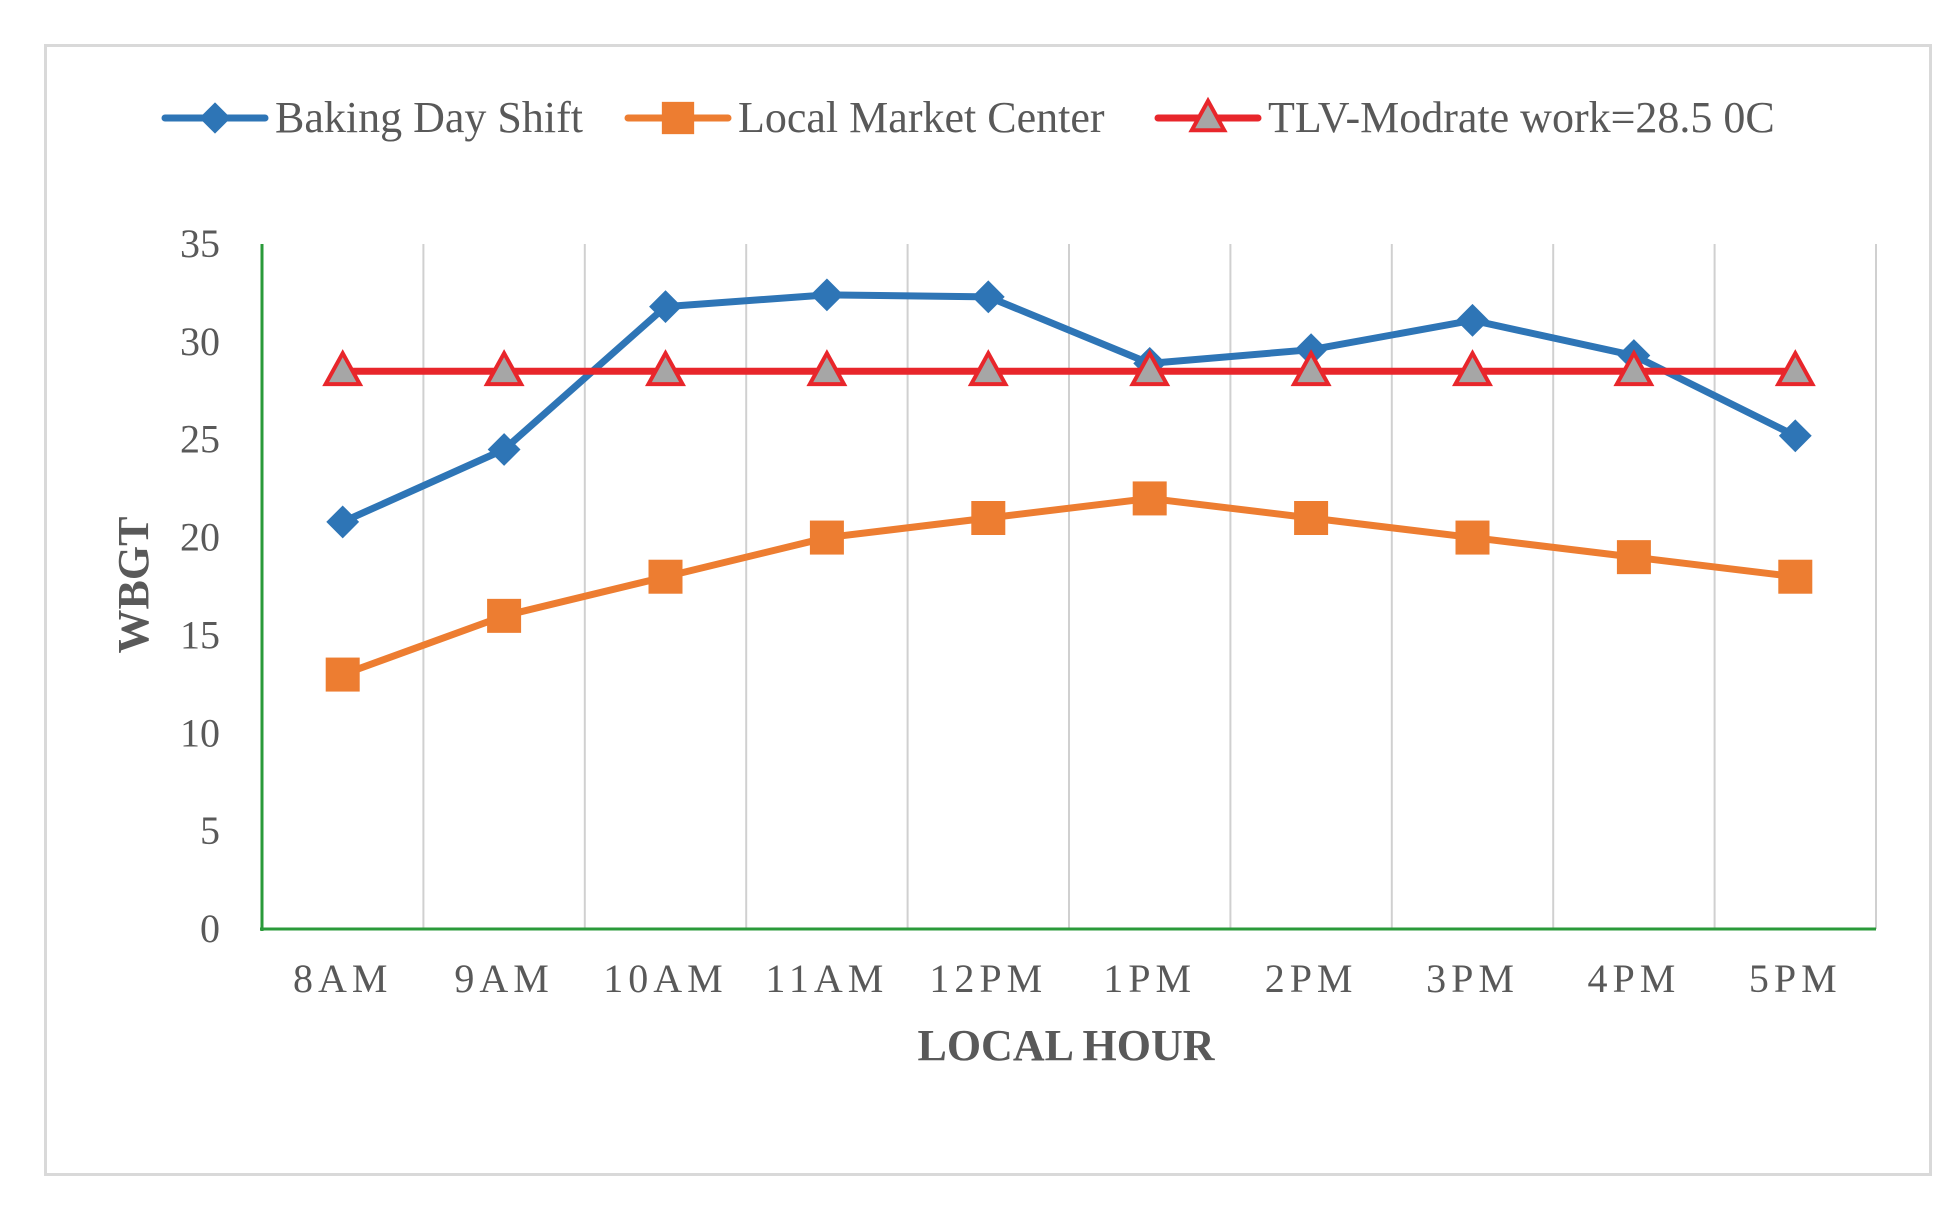  Describe the element at coordinates (200, 341) in the screenshot. I see `y-tick-label: 30` at that location.